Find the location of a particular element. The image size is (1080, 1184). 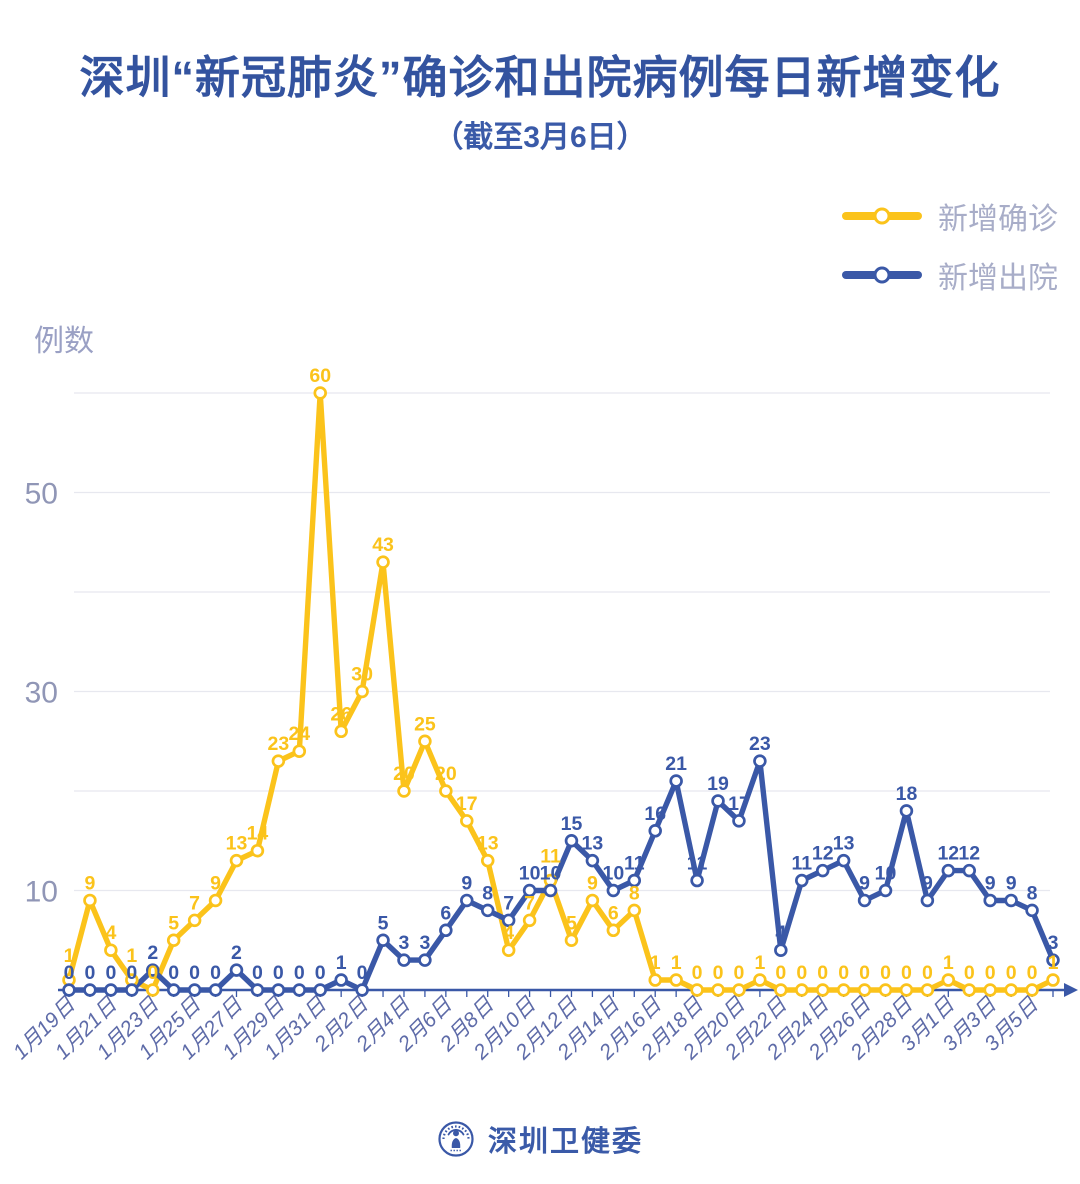

y-axis-unit-label: 例数 is located at coordinates (64, 341).